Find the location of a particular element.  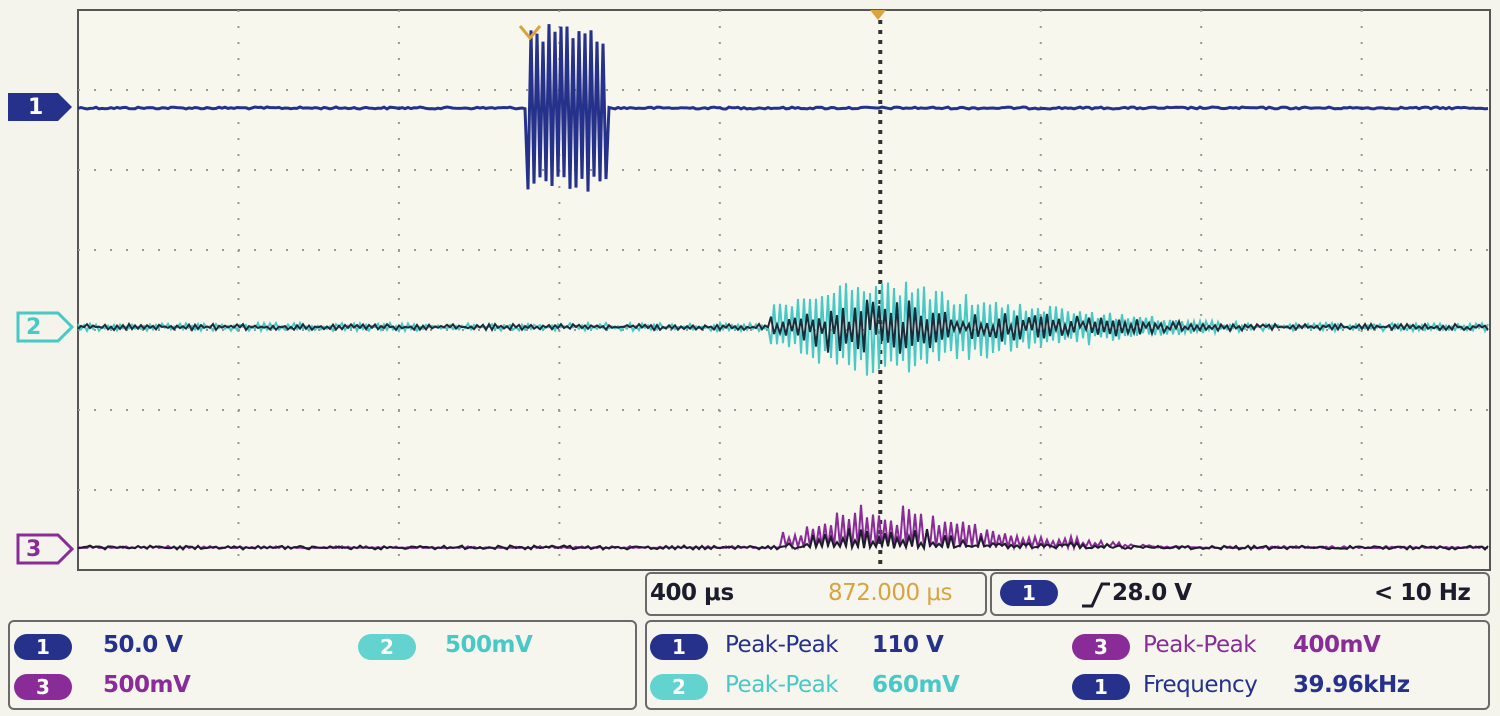

channel-marker-label: 3 is located at coordinates (33, 549).